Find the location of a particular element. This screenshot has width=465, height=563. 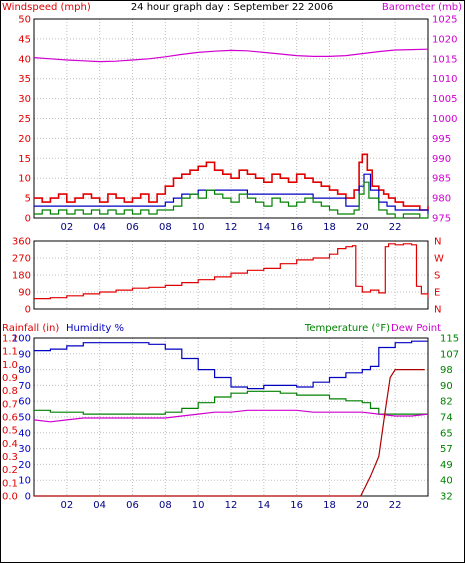

barometer-tick-label: 995 is located at coordinates (441, 139).